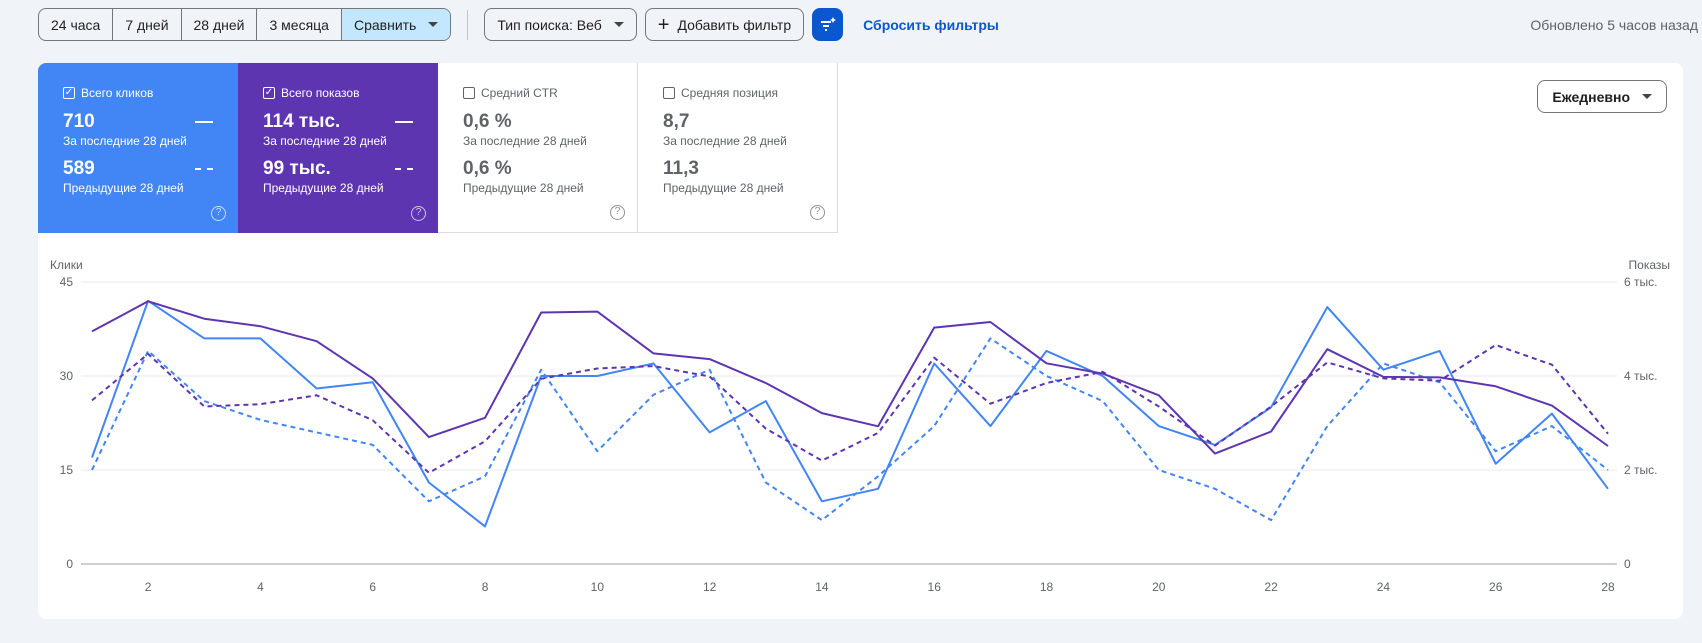 Image resolution: width=1702 pixels, height=643 pixels. What do you see at coordinates (1496, 587) in the screenshot?
I see `x-tick: 26` at bounding box center [1496, 587].